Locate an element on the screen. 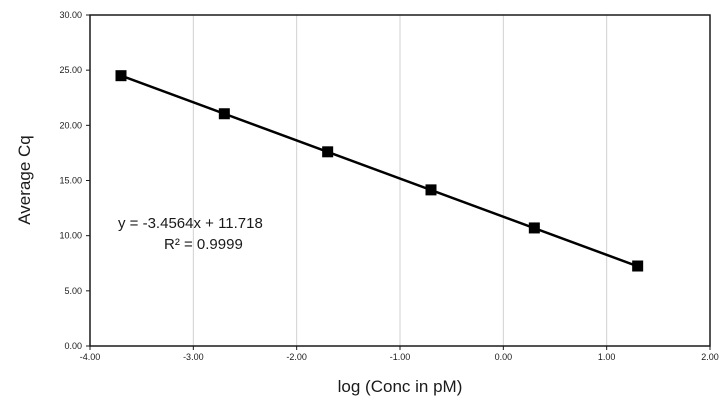  x-tick-label: 2.00 is located at coordinates (710, 357).